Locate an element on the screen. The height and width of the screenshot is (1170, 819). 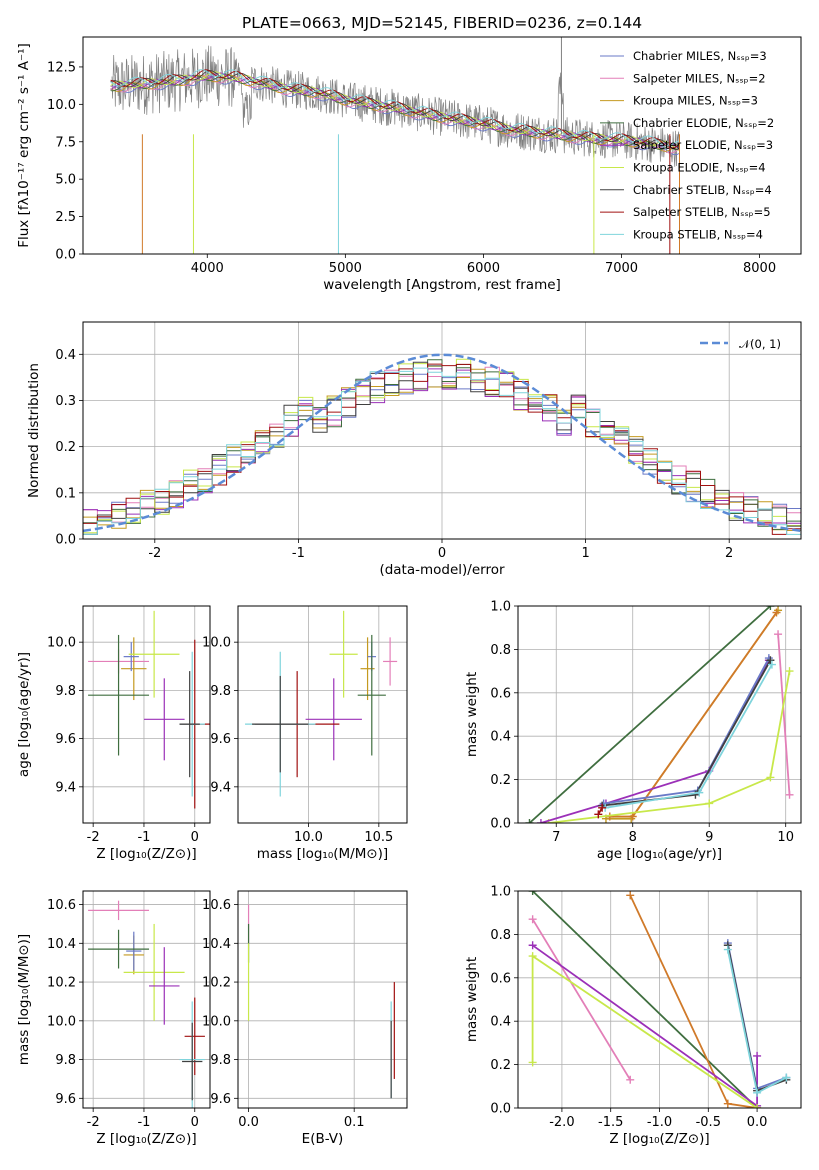
x-tick-label: 8000 is located at coordinates (759, 268).